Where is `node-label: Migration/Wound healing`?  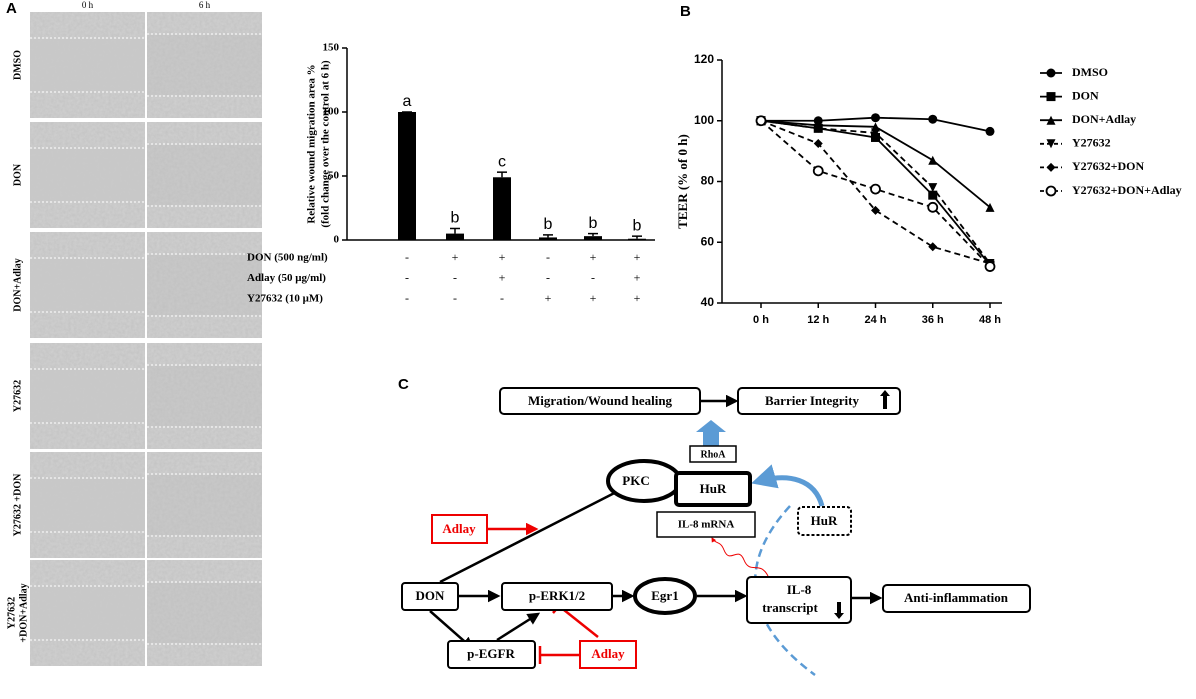 node-label: Migration/Wound healing is located at coordinates (600, 400).